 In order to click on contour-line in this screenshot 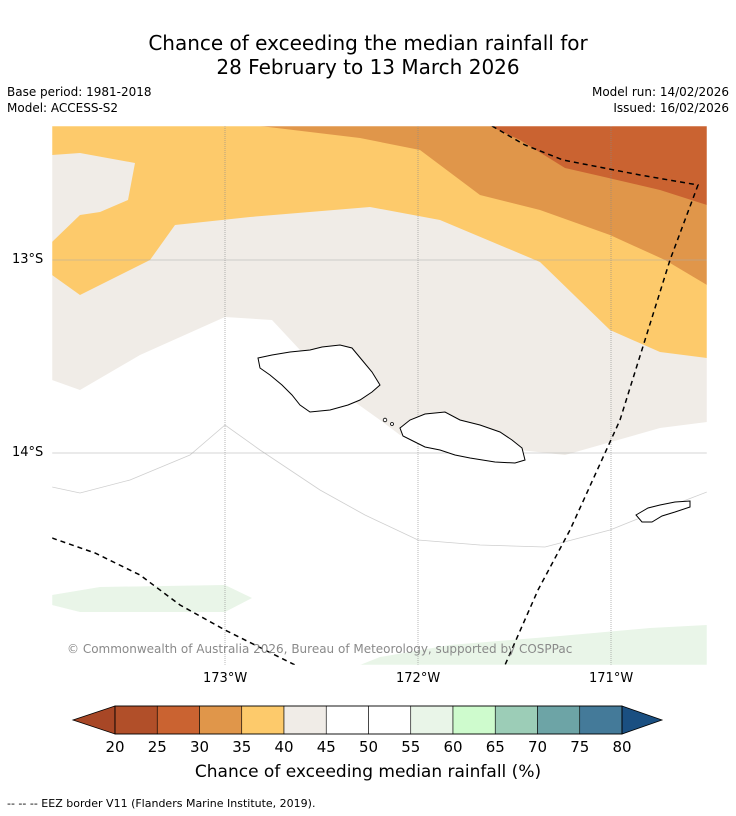, I will do `click(379, 486)`.